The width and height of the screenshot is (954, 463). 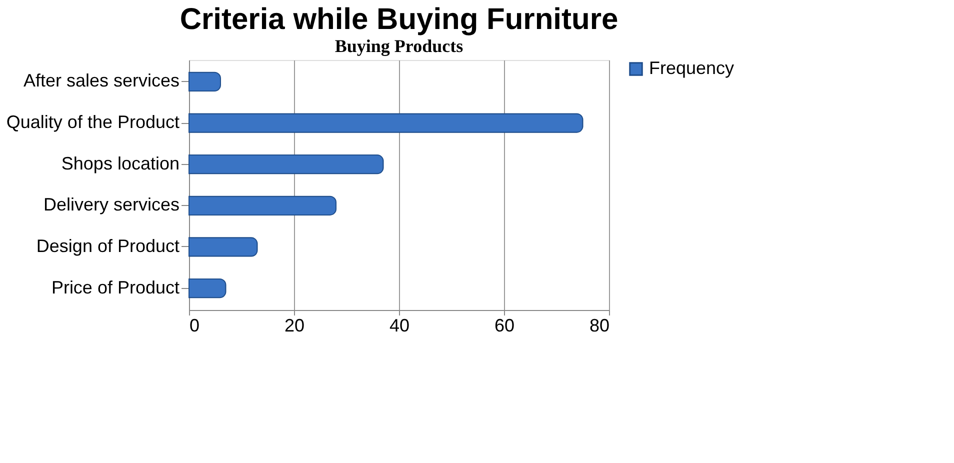 What do you see at coordinates (504, 326) in the screenshot?
I see `x-tick-label: 60` at bounding box center [504, 326].